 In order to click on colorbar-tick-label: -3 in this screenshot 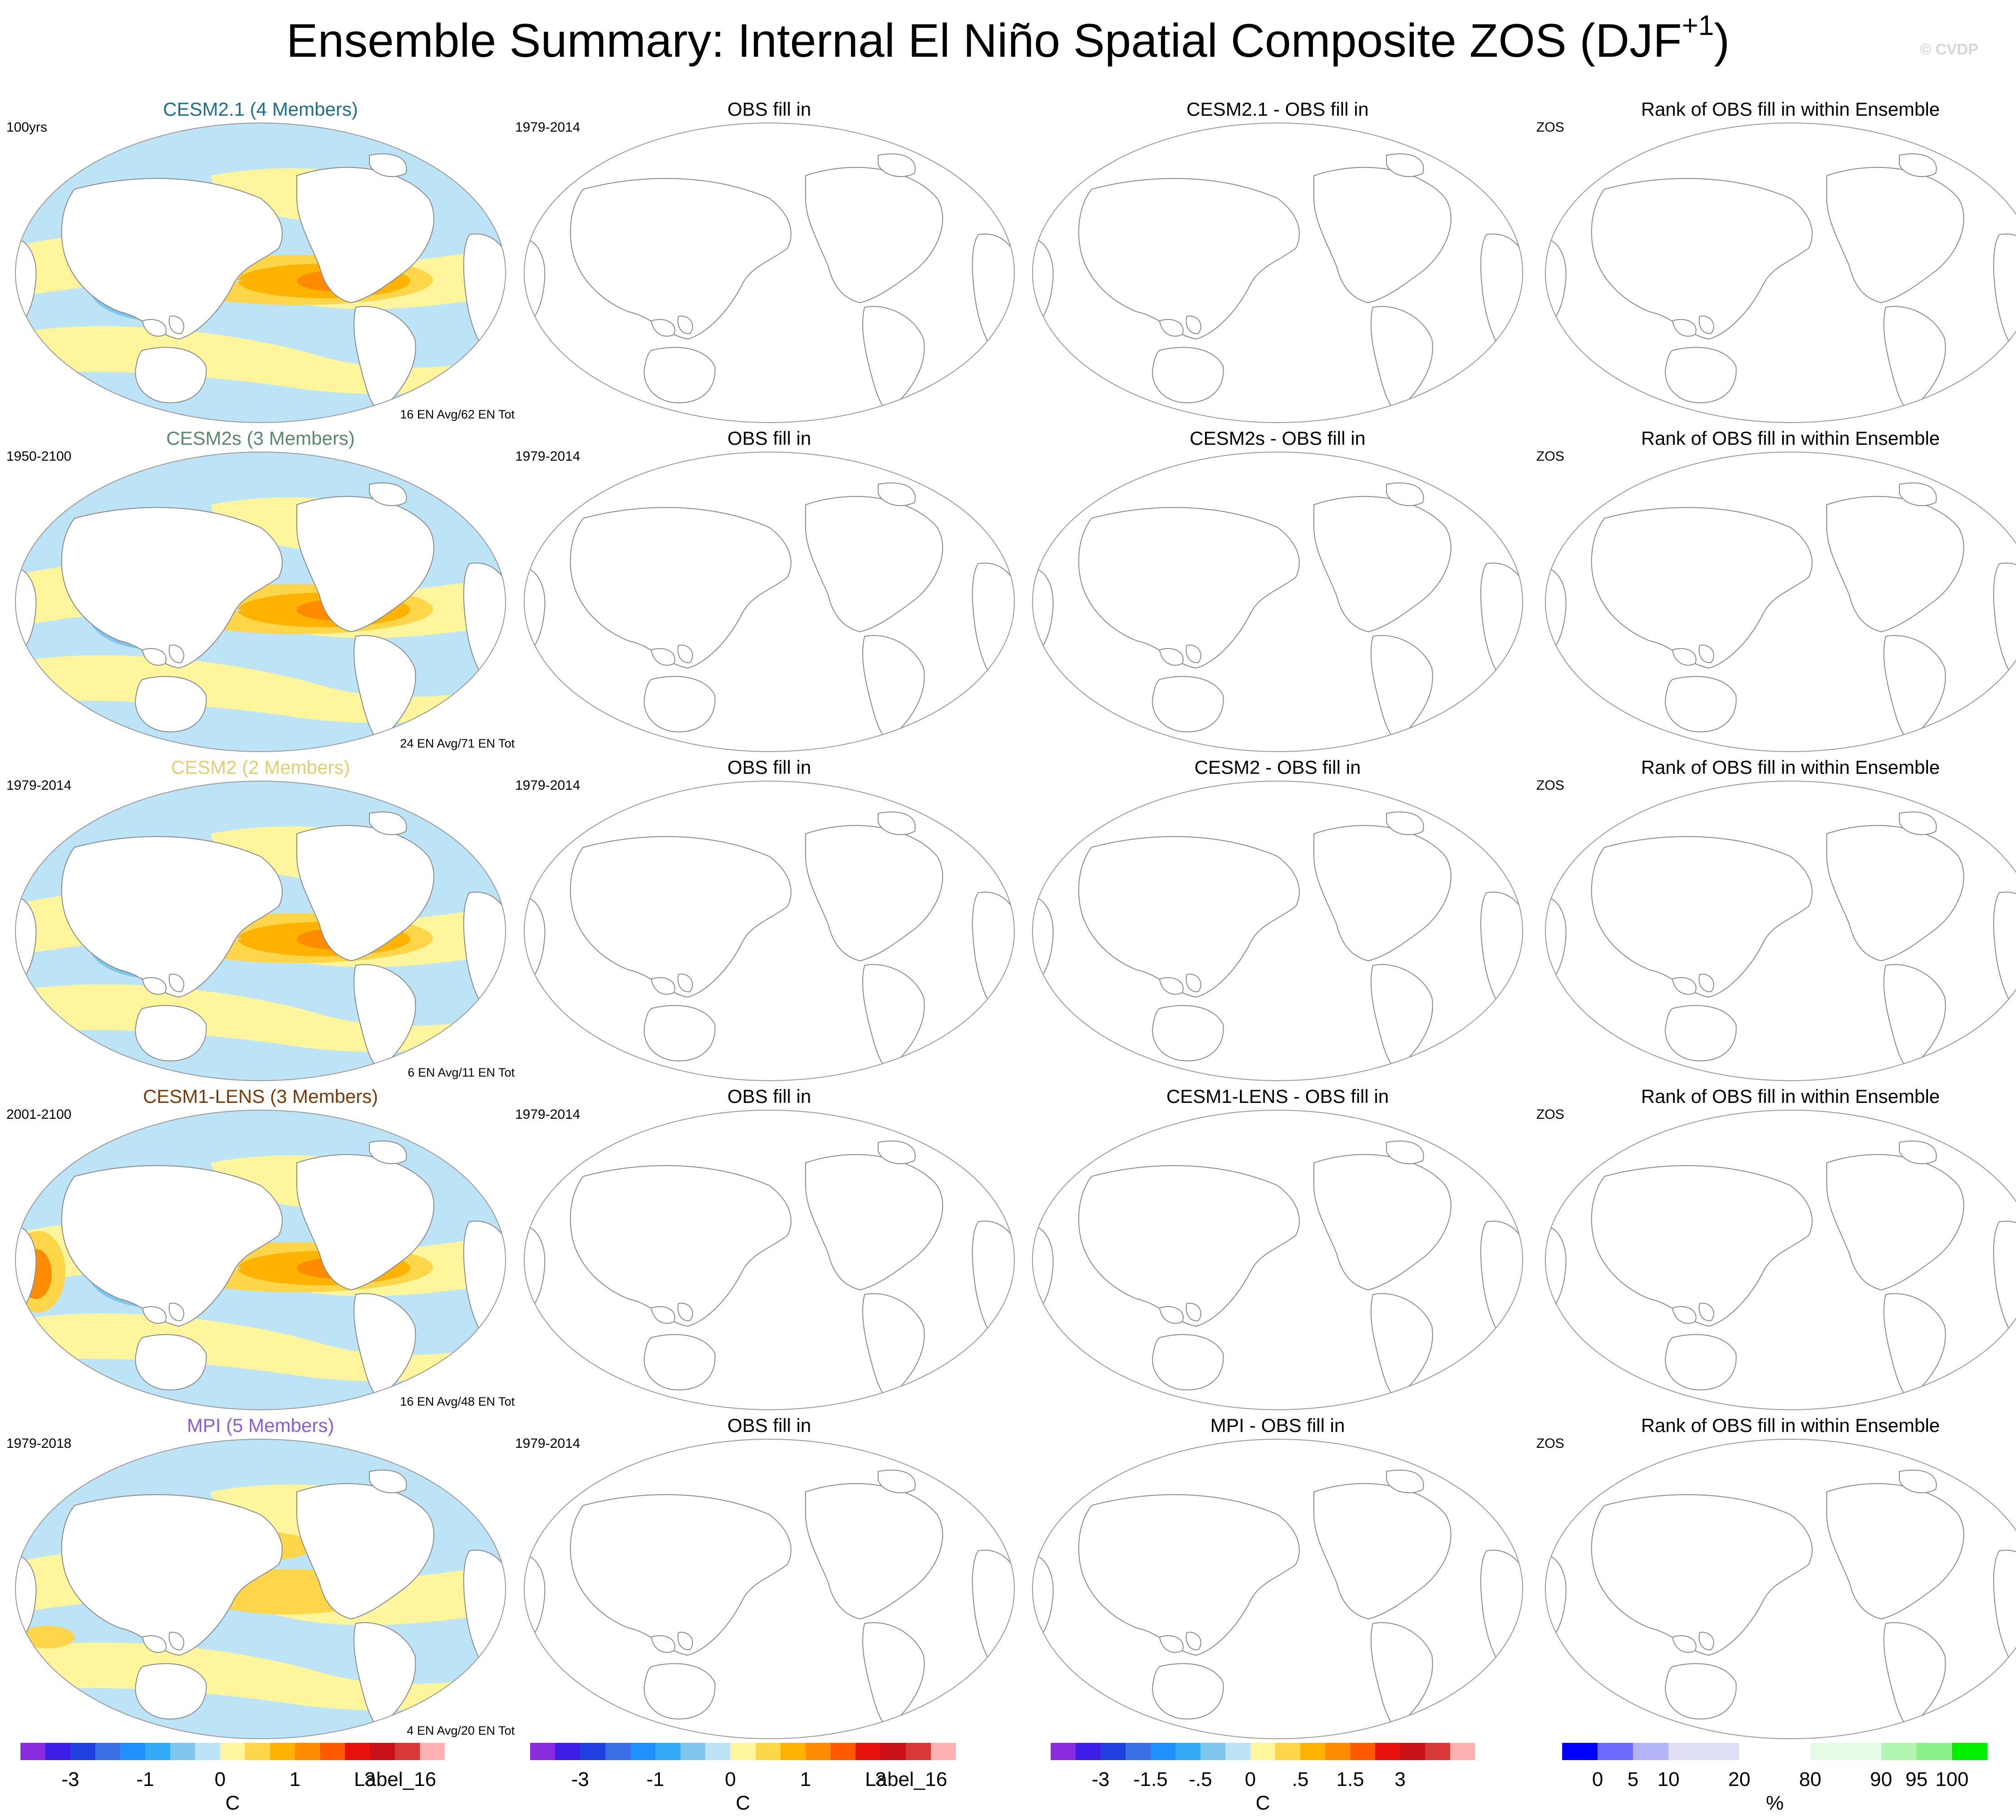, I will do `click(1101, 1779)`.